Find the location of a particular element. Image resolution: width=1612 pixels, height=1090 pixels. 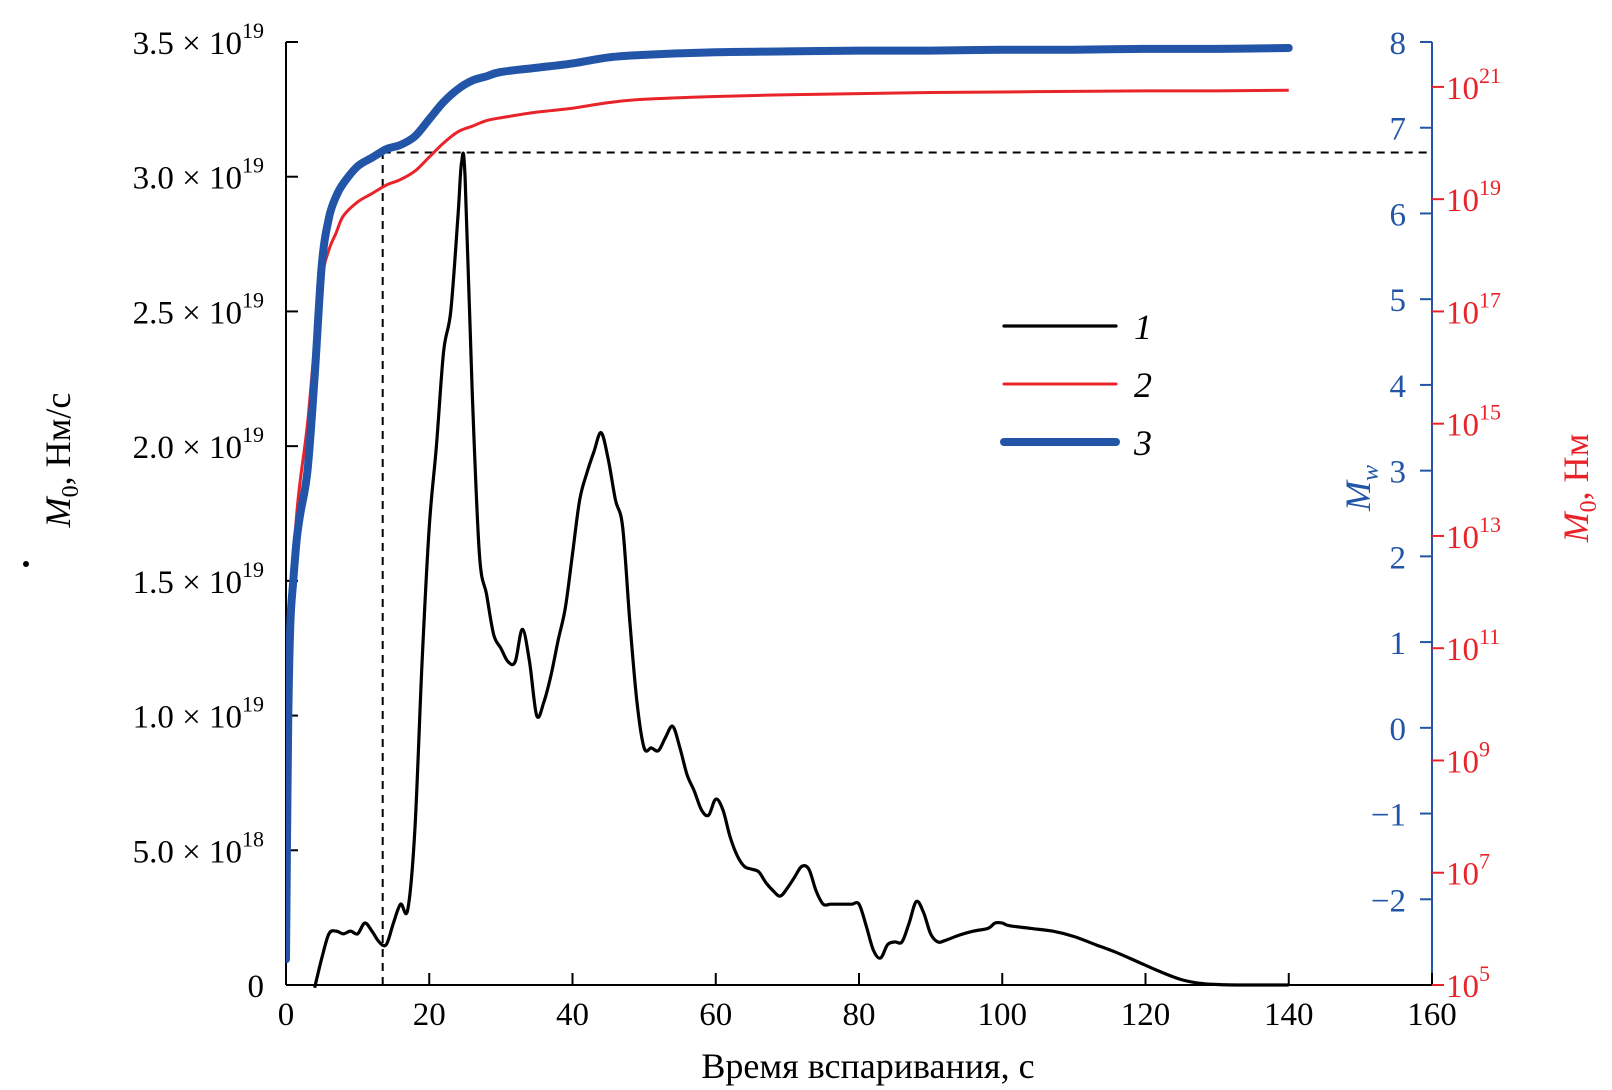

x-tick-label: 100 is located at coordinates (1003, 1015).